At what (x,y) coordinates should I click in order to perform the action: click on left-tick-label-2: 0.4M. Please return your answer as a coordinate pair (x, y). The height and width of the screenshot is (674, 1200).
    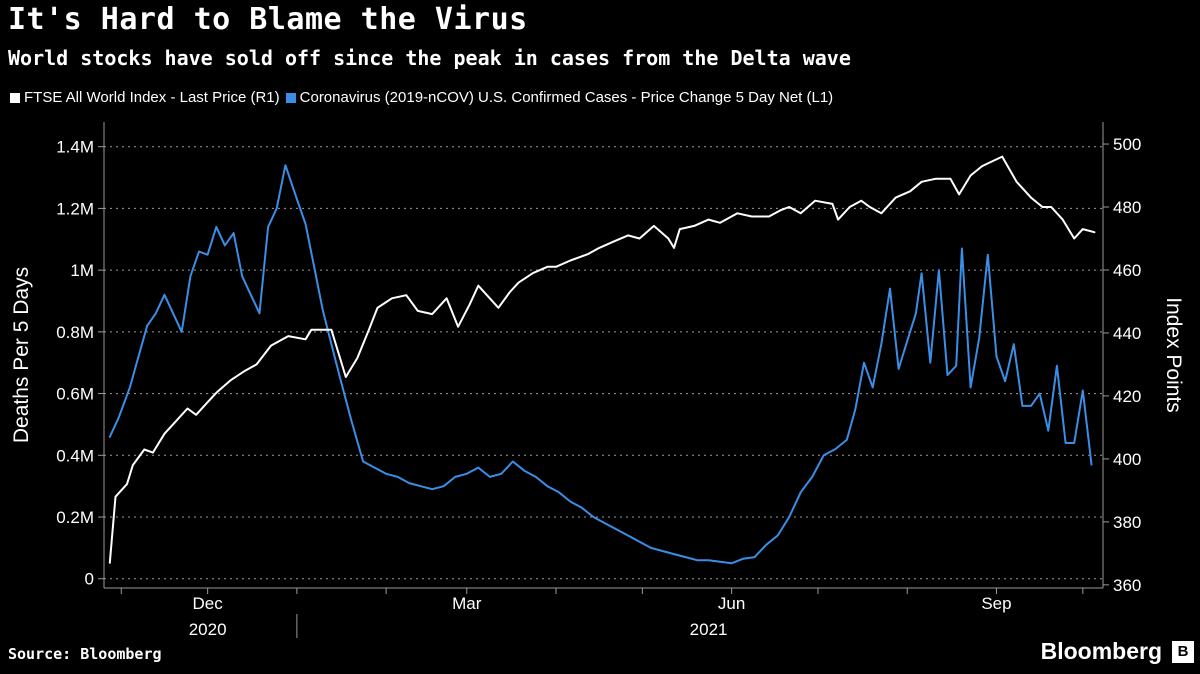
    Looking at the image, I should click on (75, 455).